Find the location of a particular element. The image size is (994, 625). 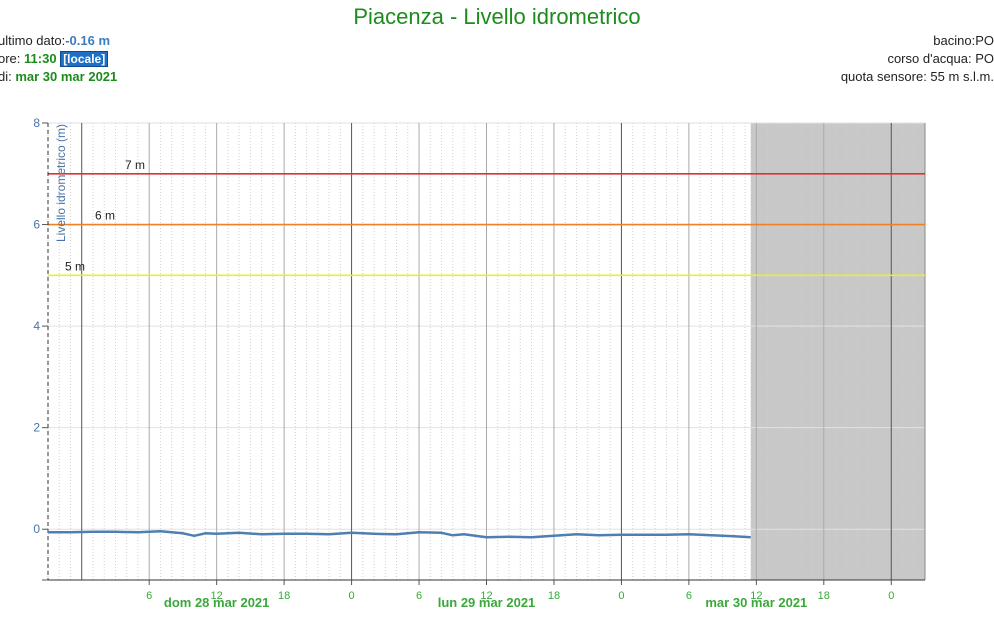

x-date-label: mar 30 mar 2021 is located at coordinates (756, 602).